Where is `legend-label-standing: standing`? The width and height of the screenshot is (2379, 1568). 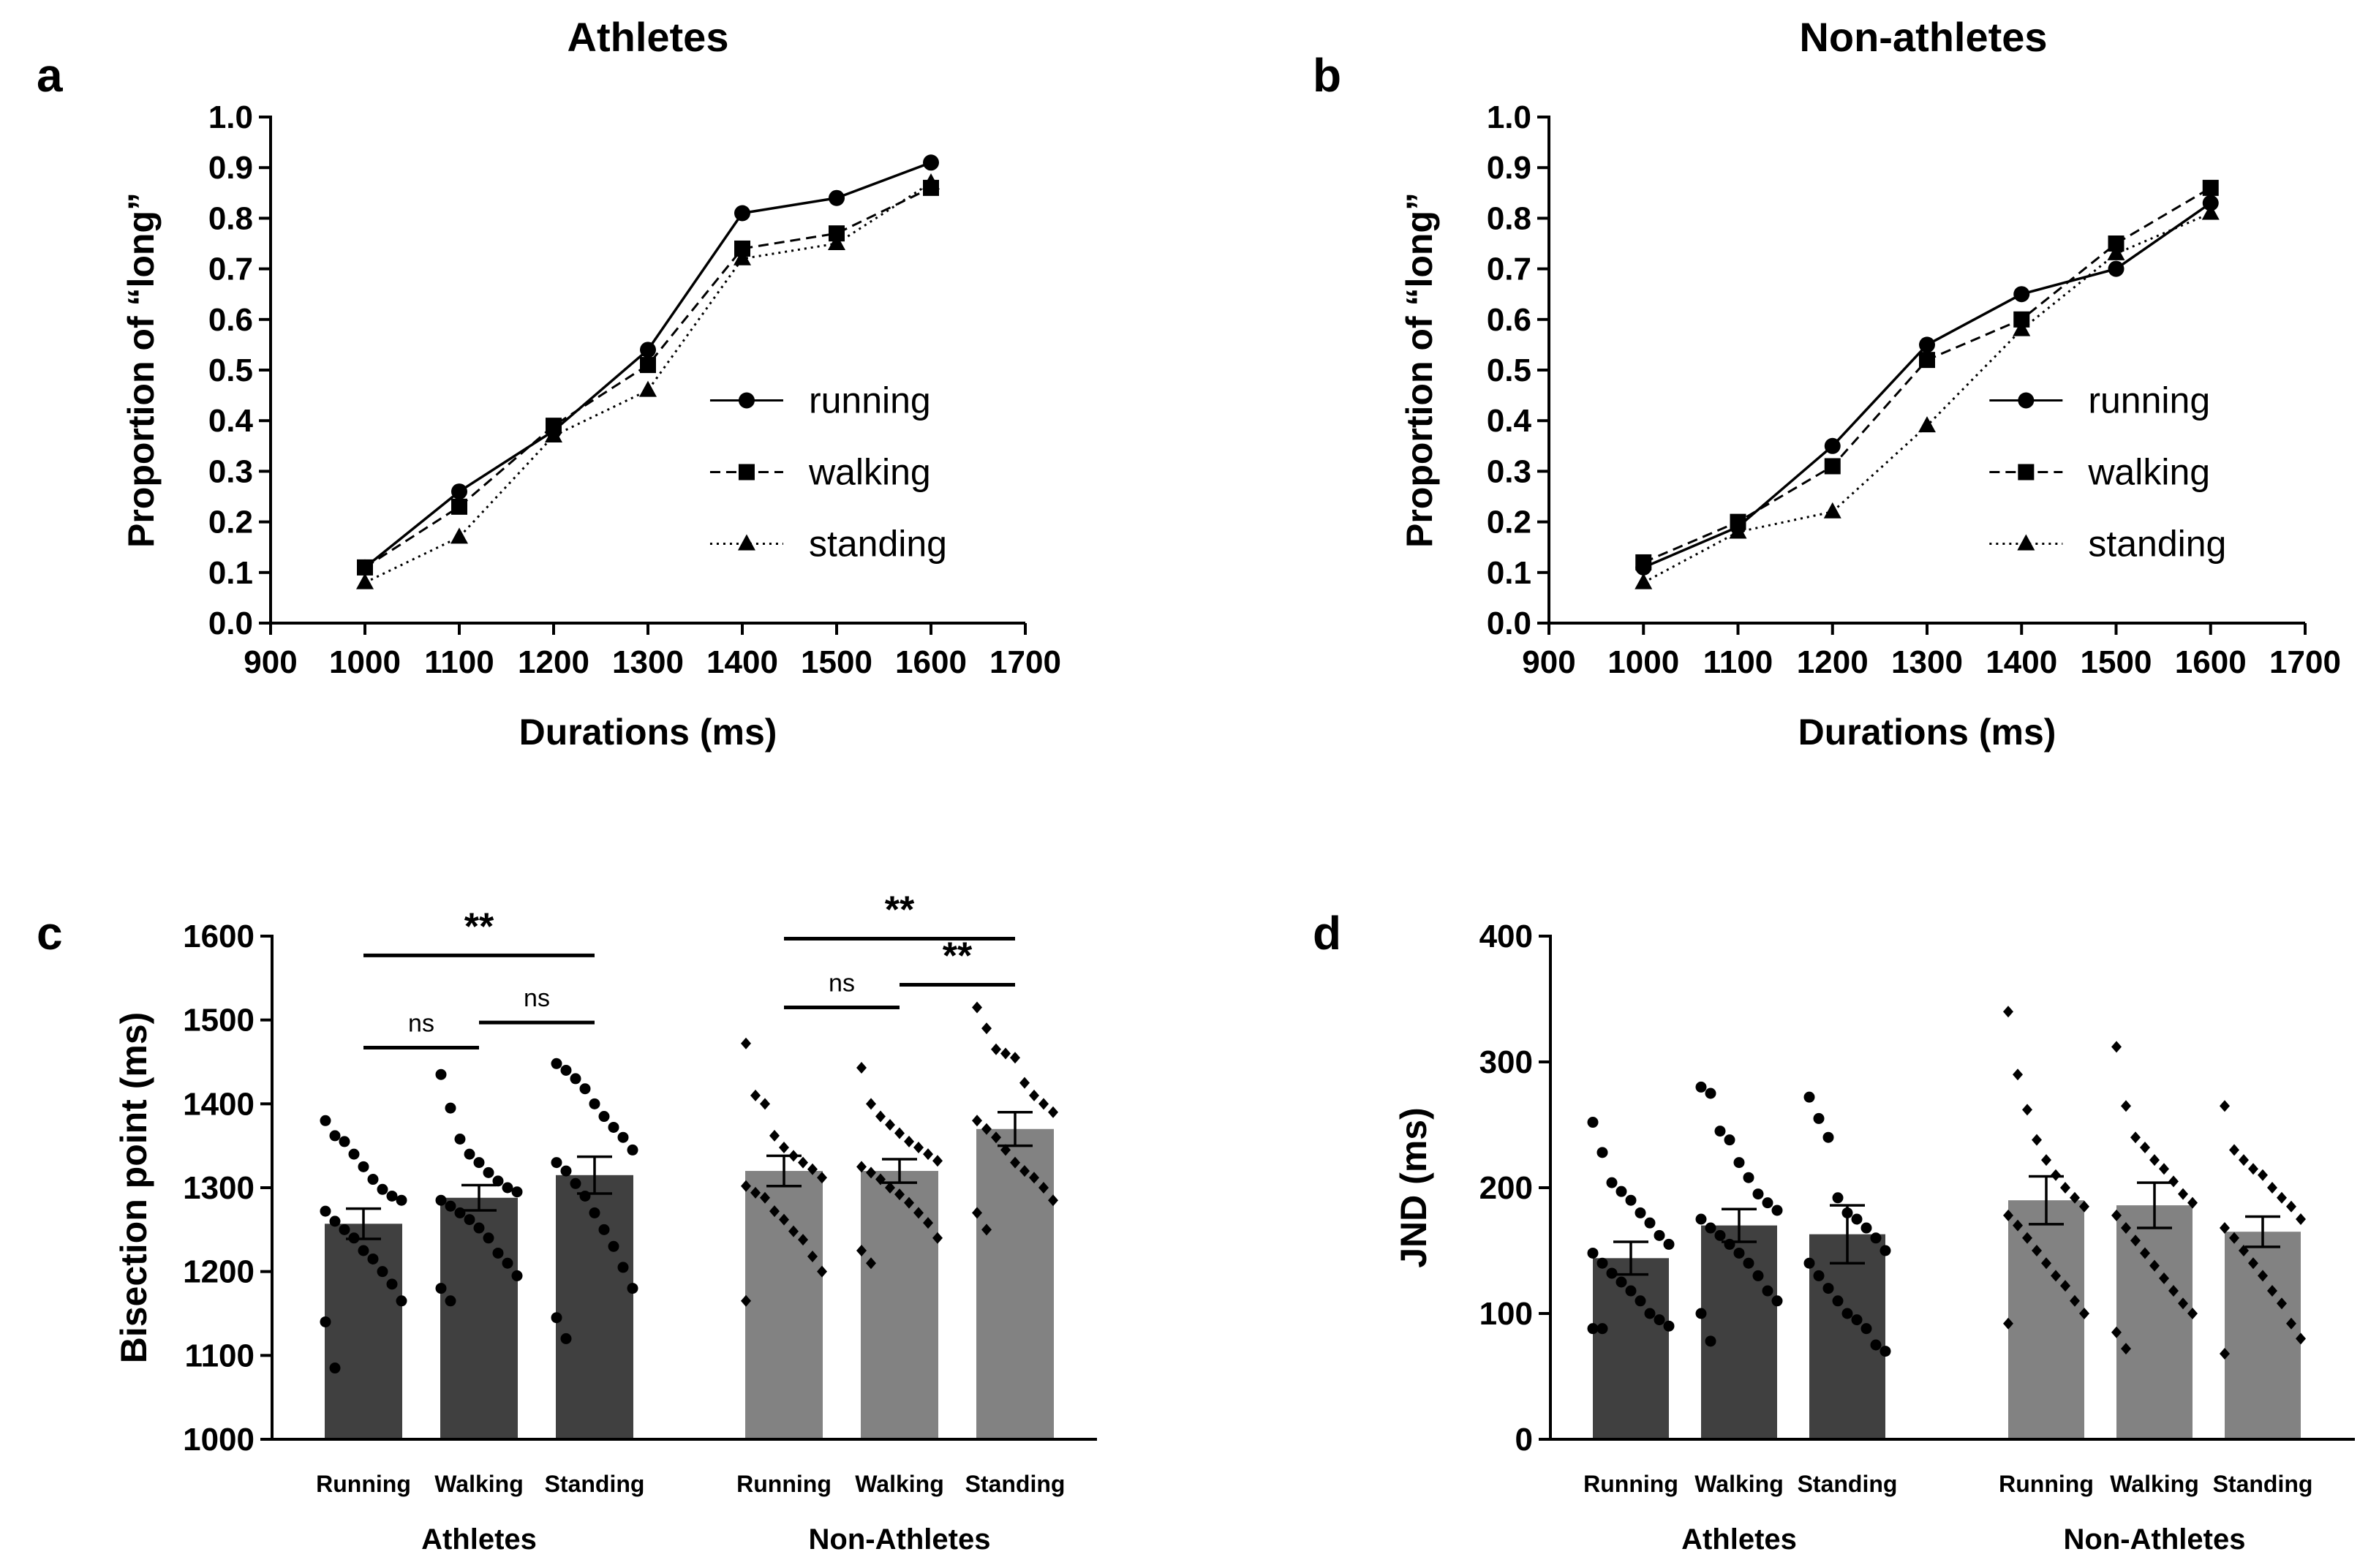
legend-label-standing: standing is located at coordinates (2157, 544).